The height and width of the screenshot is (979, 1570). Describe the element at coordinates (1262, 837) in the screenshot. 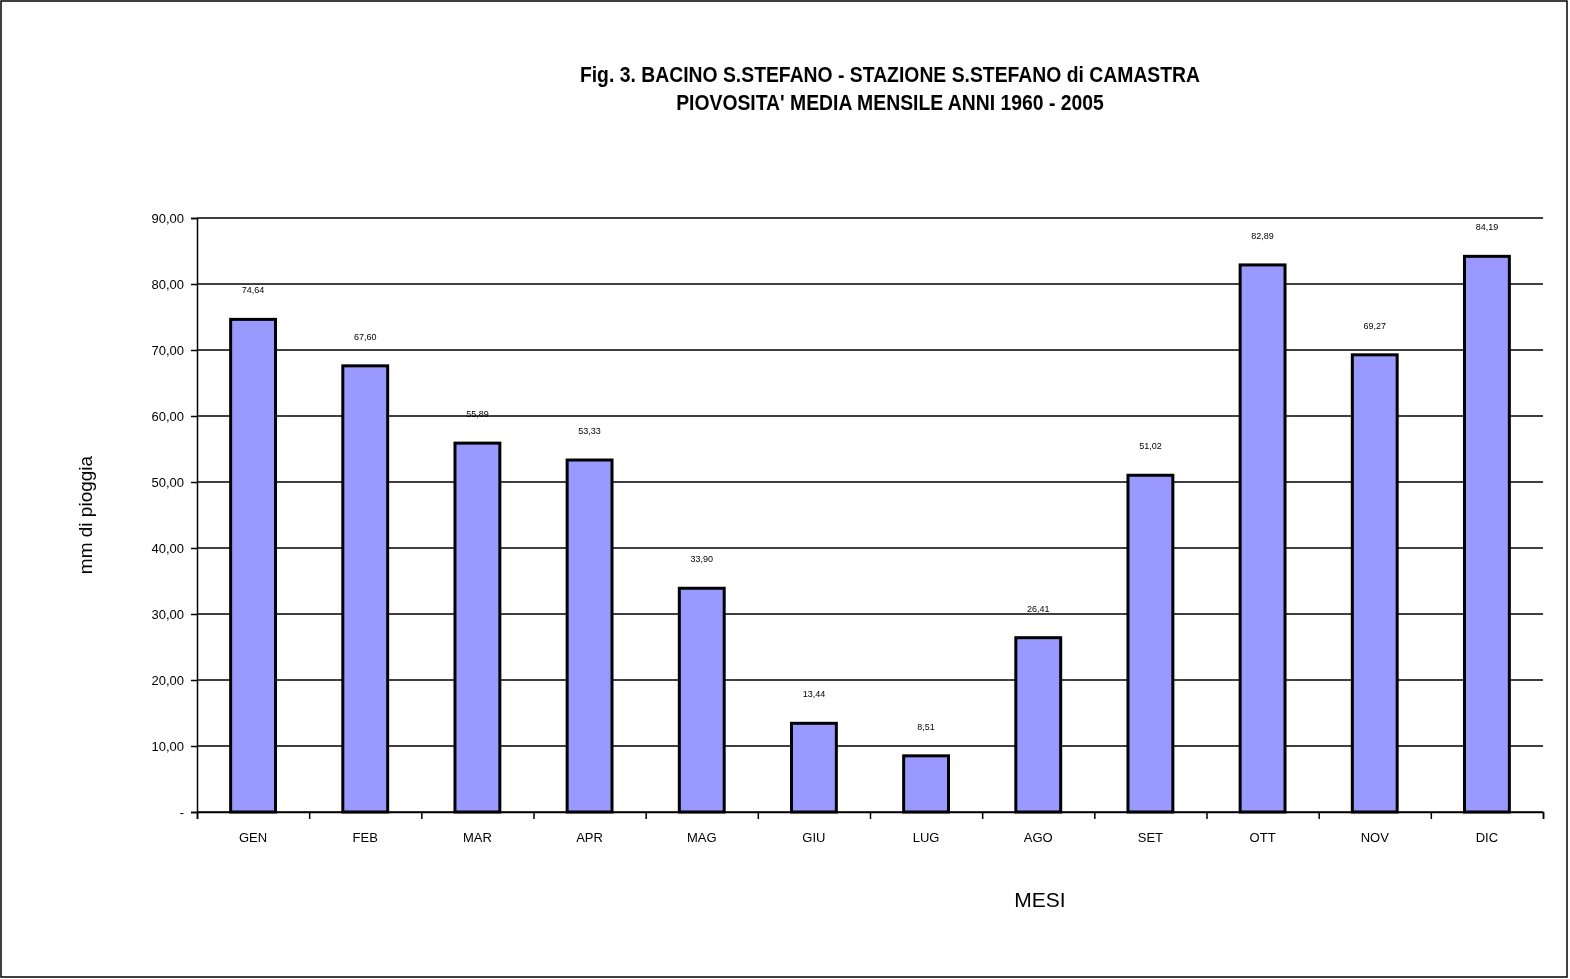

I see `x-tick-label: OTT` at that location.